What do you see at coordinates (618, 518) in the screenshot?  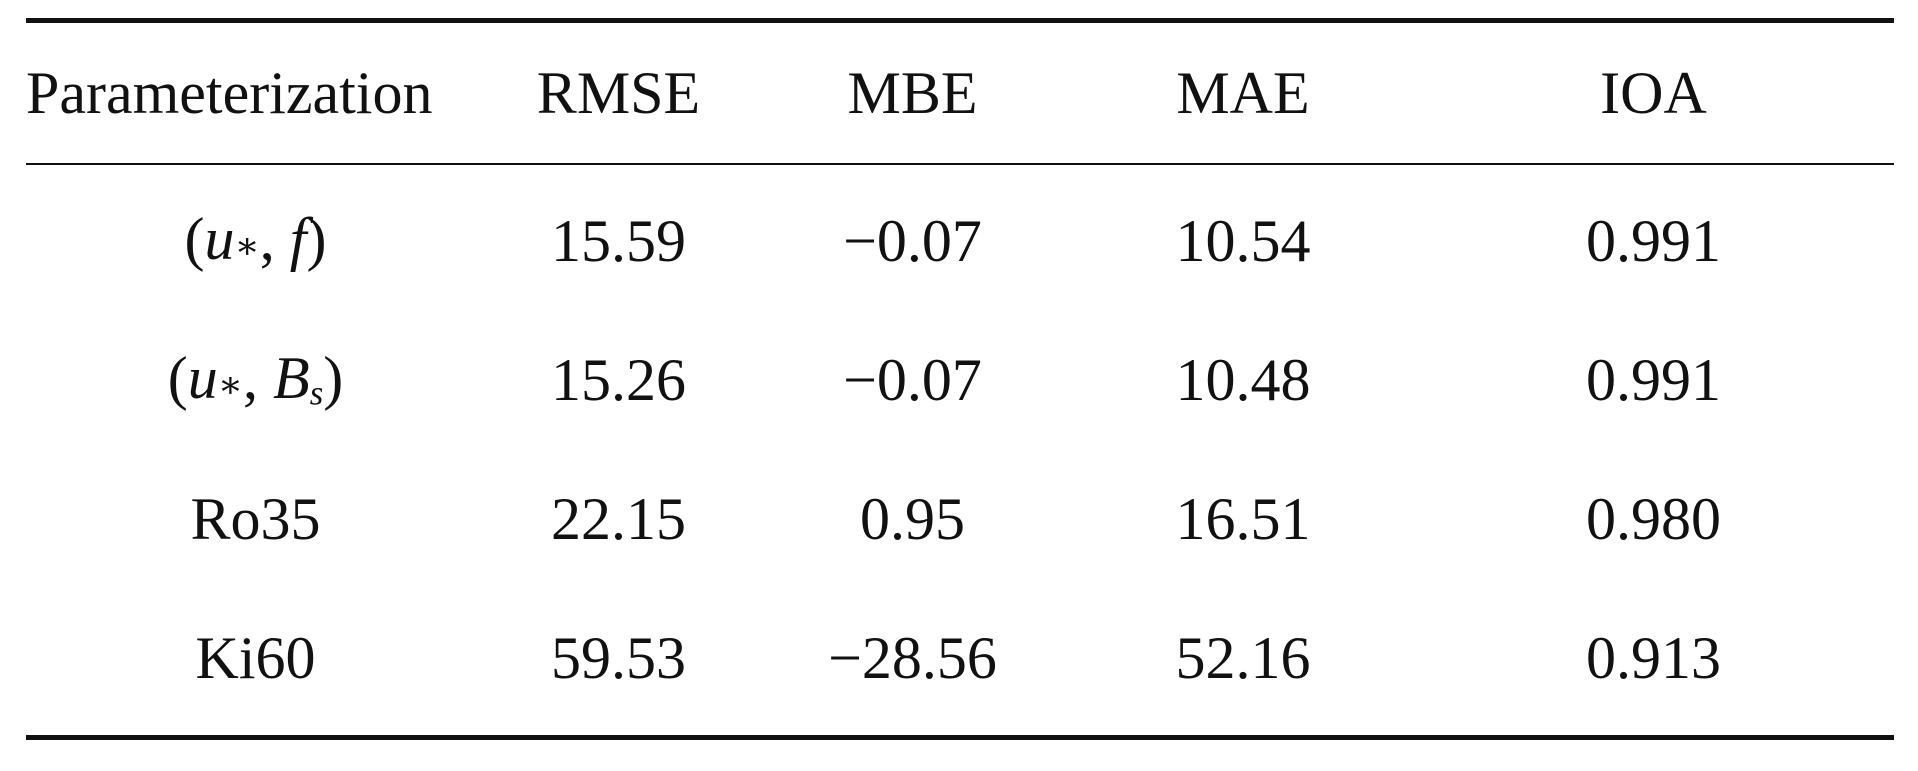 I see `rmse-cell: 22.15` at bounding box center [618, 518].